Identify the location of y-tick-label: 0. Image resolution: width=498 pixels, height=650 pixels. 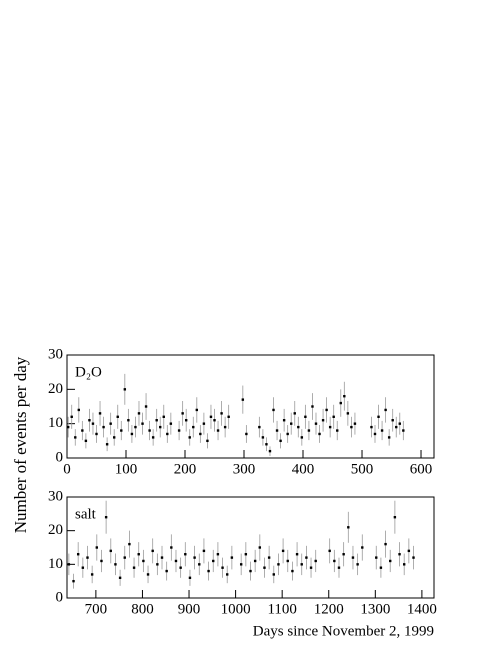
(60, 597).